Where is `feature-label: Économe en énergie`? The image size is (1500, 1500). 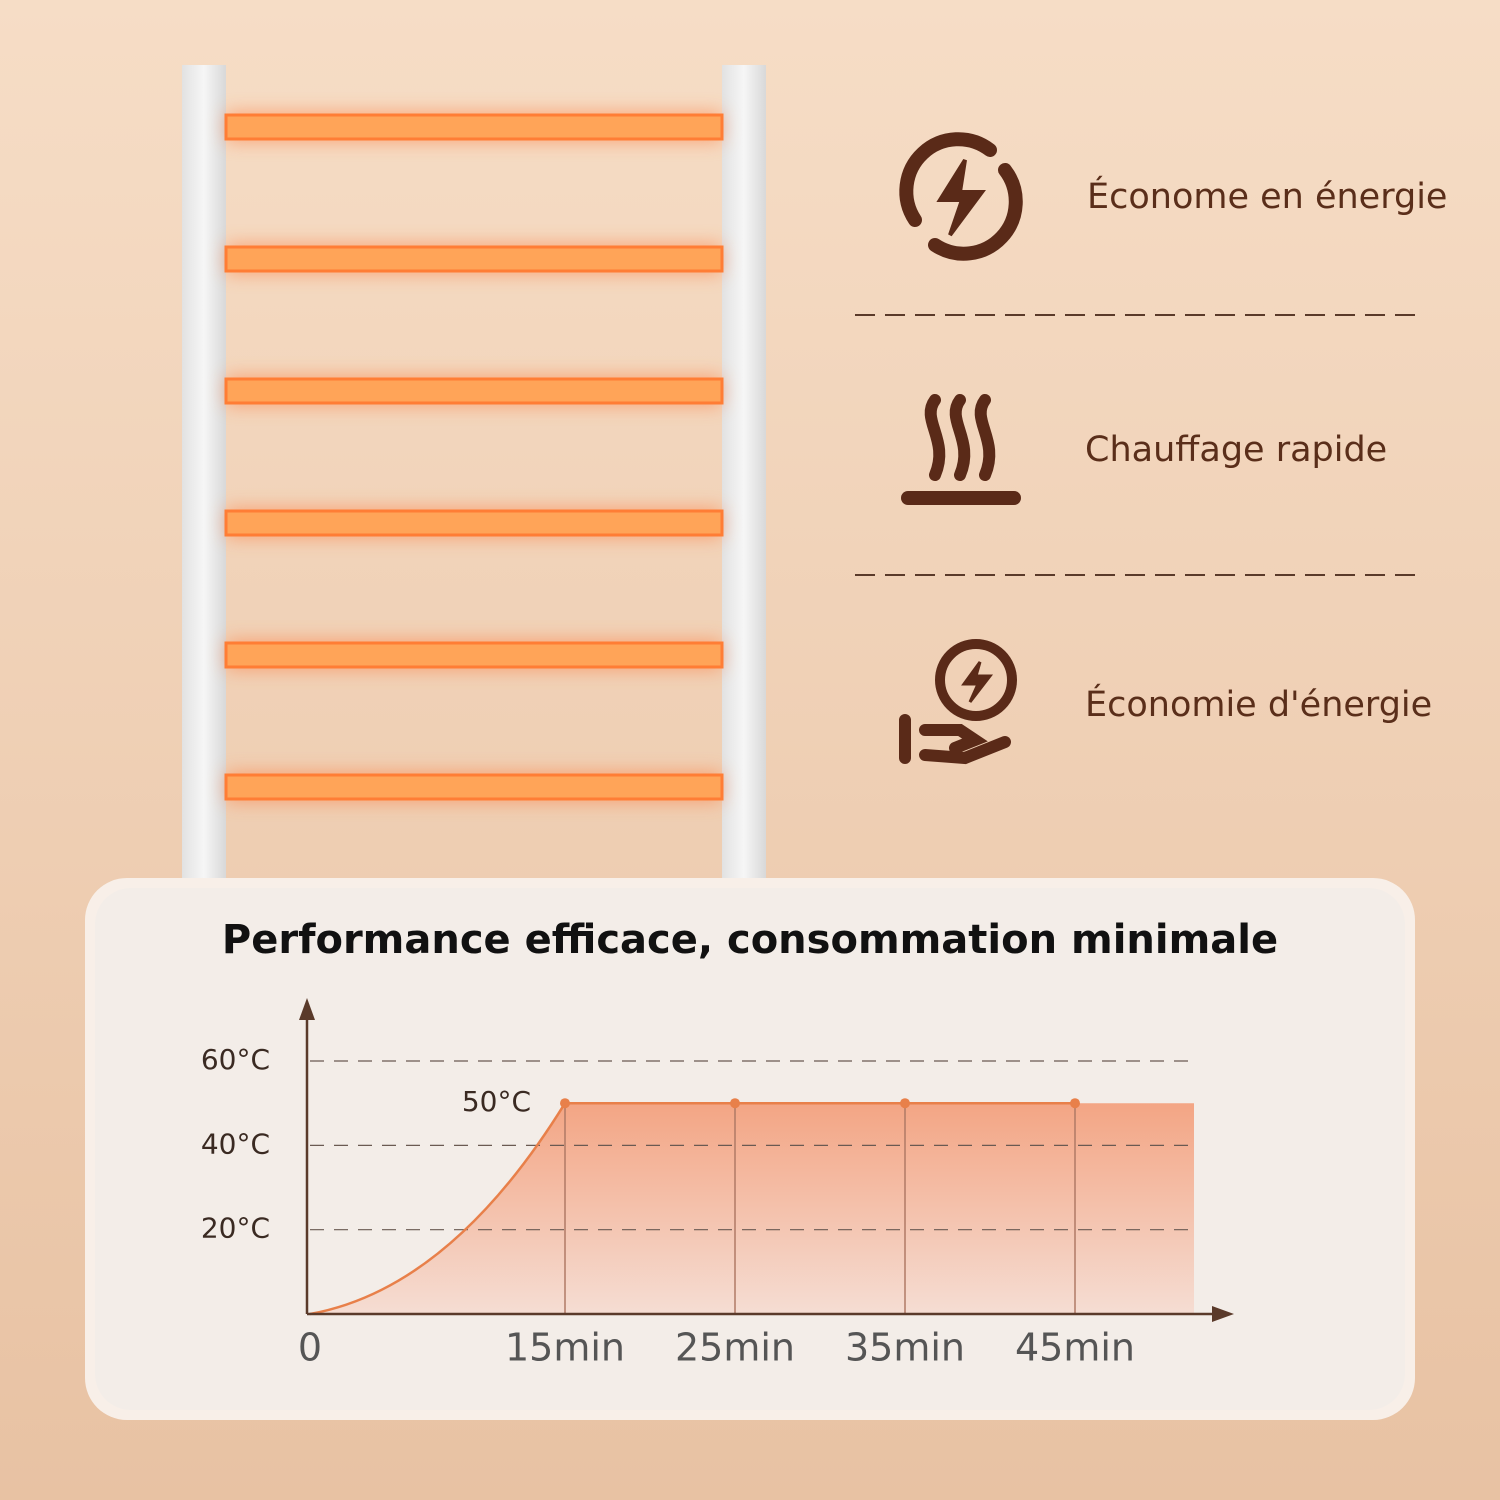 feature-label: Économe en énergie is located at coordinates (1267, 196).